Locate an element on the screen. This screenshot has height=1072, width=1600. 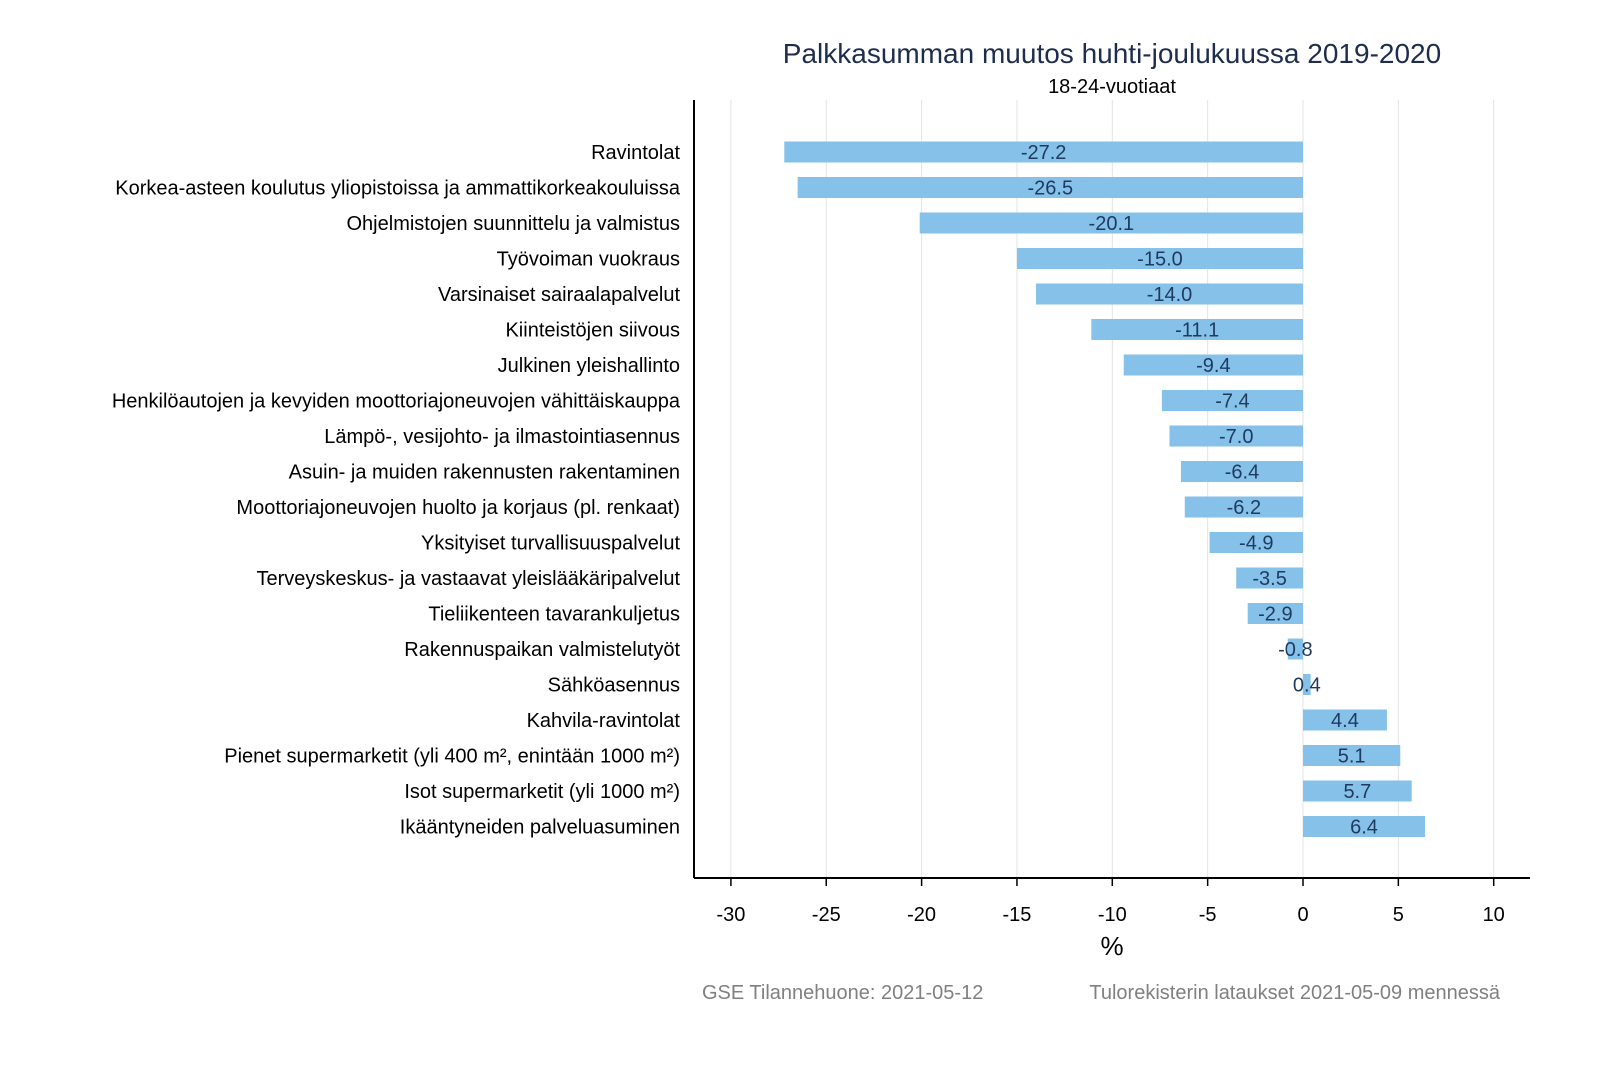
bar-value-label: -20.1 is located at coordinates (1112, 224).